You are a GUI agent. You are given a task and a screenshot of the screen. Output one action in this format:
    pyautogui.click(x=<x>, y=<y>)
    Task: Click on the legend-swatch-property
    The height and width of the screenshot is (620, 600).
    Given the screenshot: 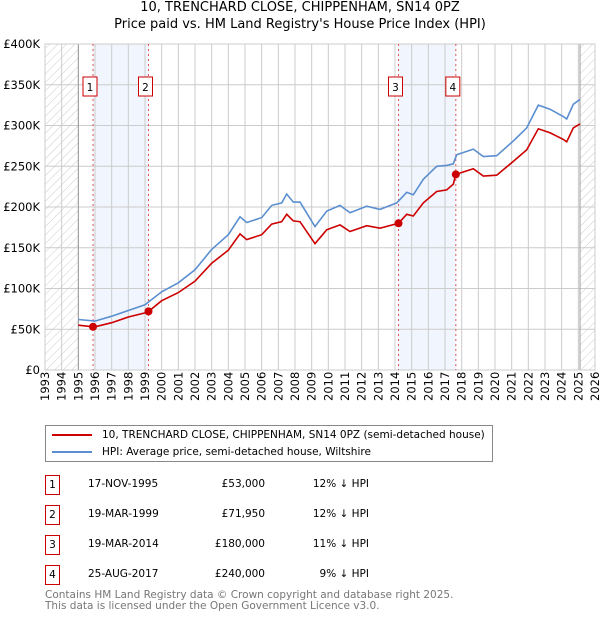 What is the action you would take?
    pyautogui.click(x=72, y=435)
    